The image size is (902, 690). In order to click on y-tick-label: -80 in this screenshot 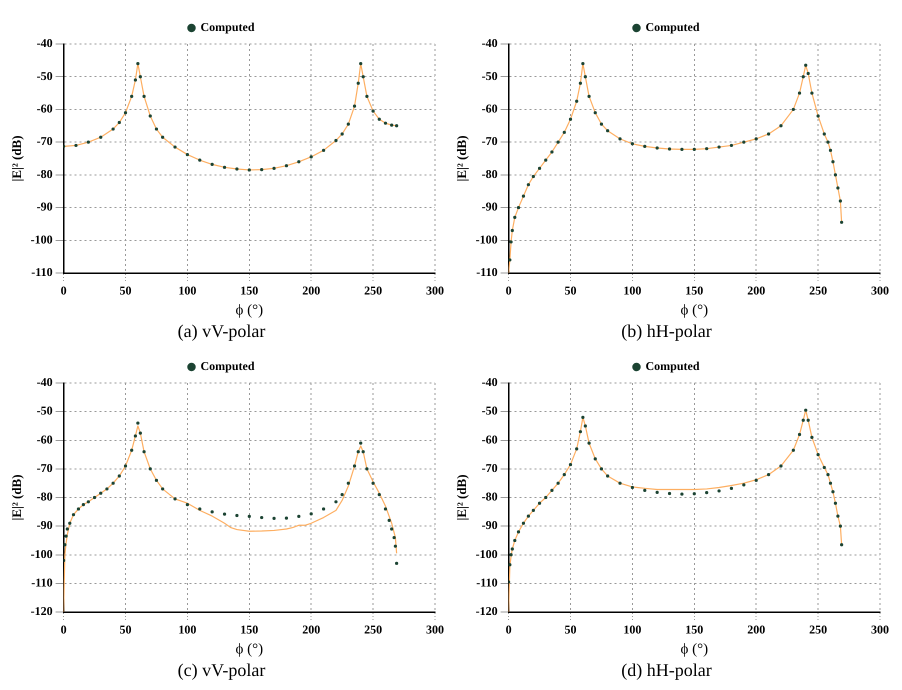, I will do `click(44, 497)`.